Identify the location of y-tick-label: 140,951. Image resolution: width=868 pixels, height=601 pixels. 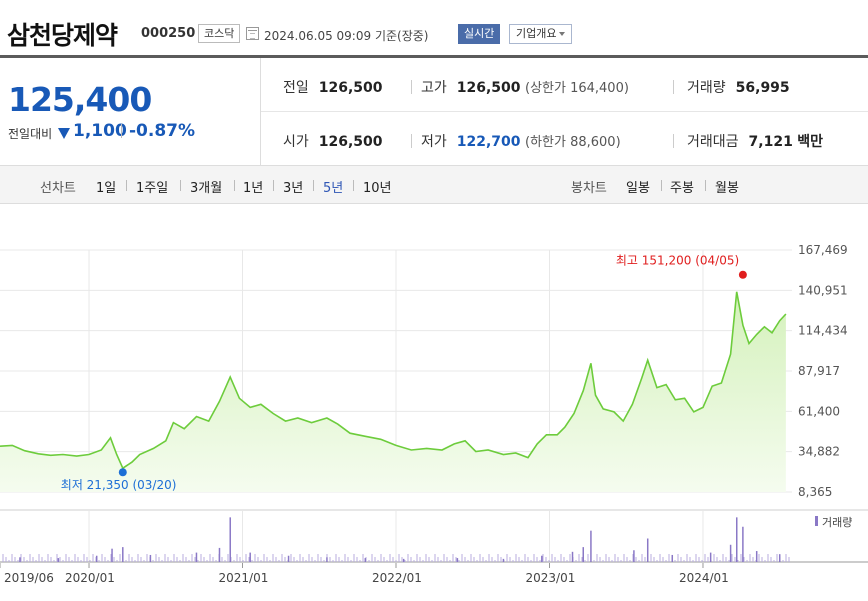
(823, 290).